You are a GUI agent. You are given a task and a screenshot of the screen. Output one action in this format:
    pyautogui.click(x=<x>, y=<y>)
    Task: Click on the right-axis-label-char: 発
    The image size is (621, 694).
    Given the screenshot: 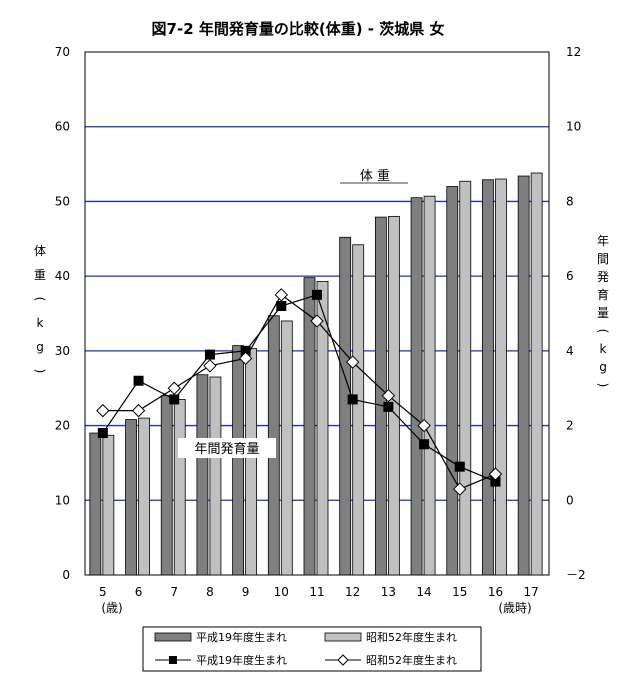 What is the action you would take?
    pyautogui.click(x=603, y=277)
    